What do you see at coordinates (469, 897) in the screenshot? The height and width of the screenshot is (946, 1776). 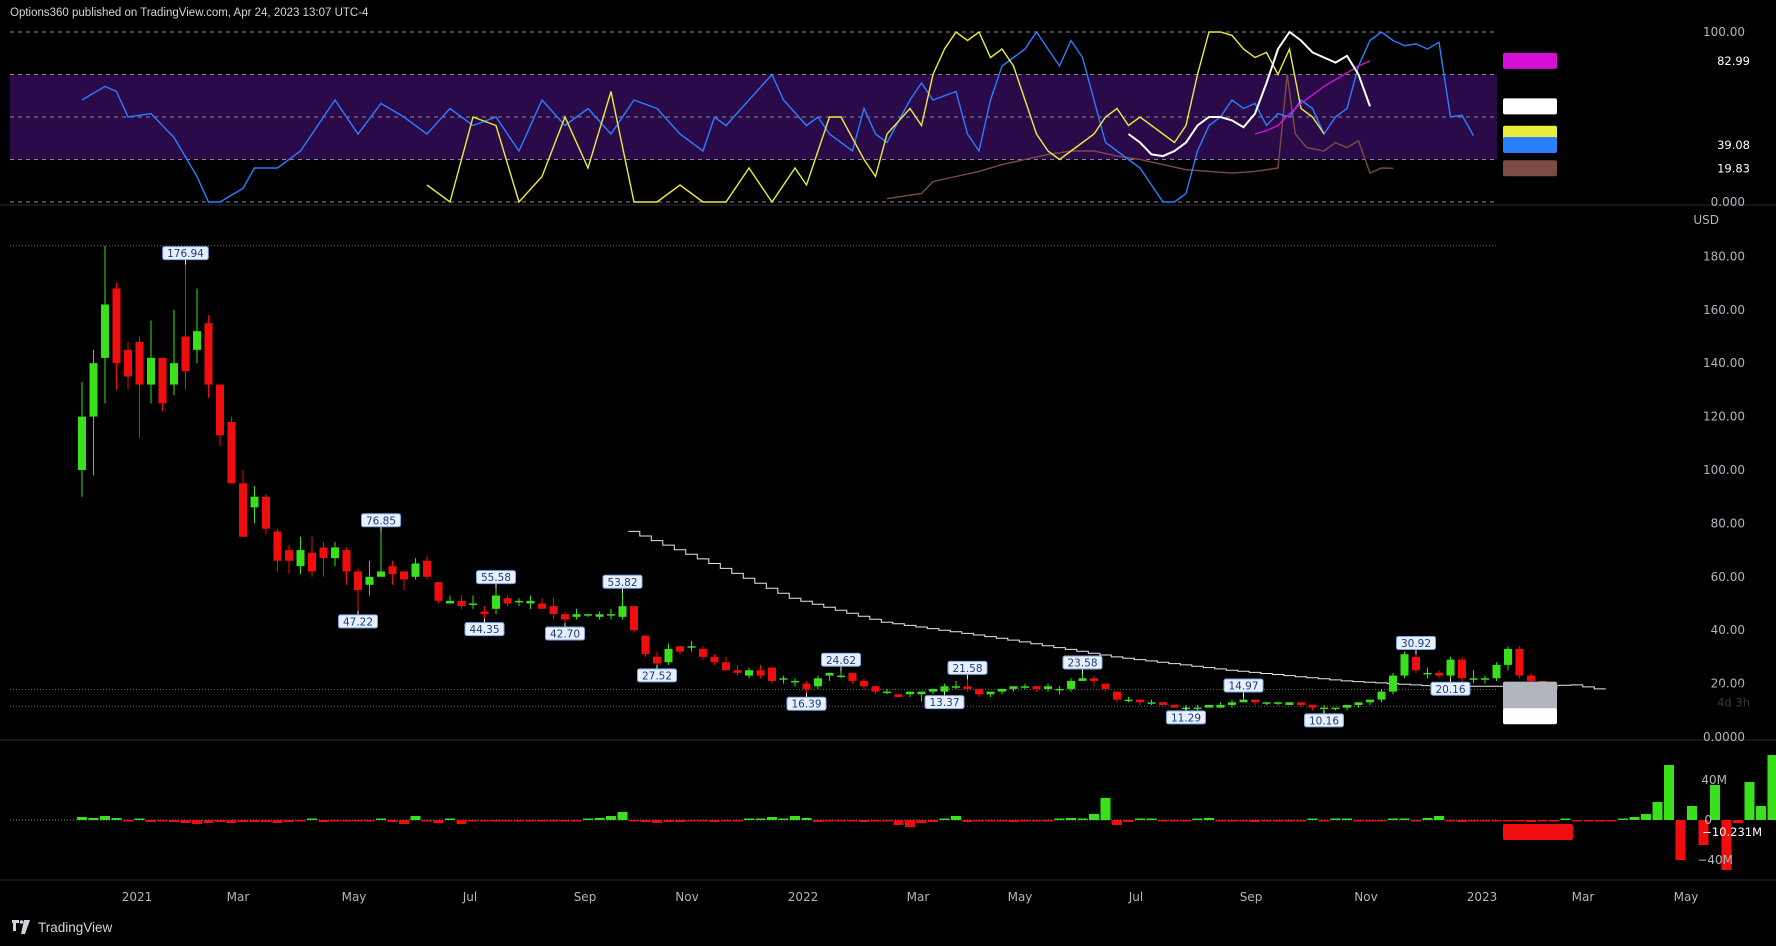 I see `time-axis-label: Jul` at bounding box center [469, 897].